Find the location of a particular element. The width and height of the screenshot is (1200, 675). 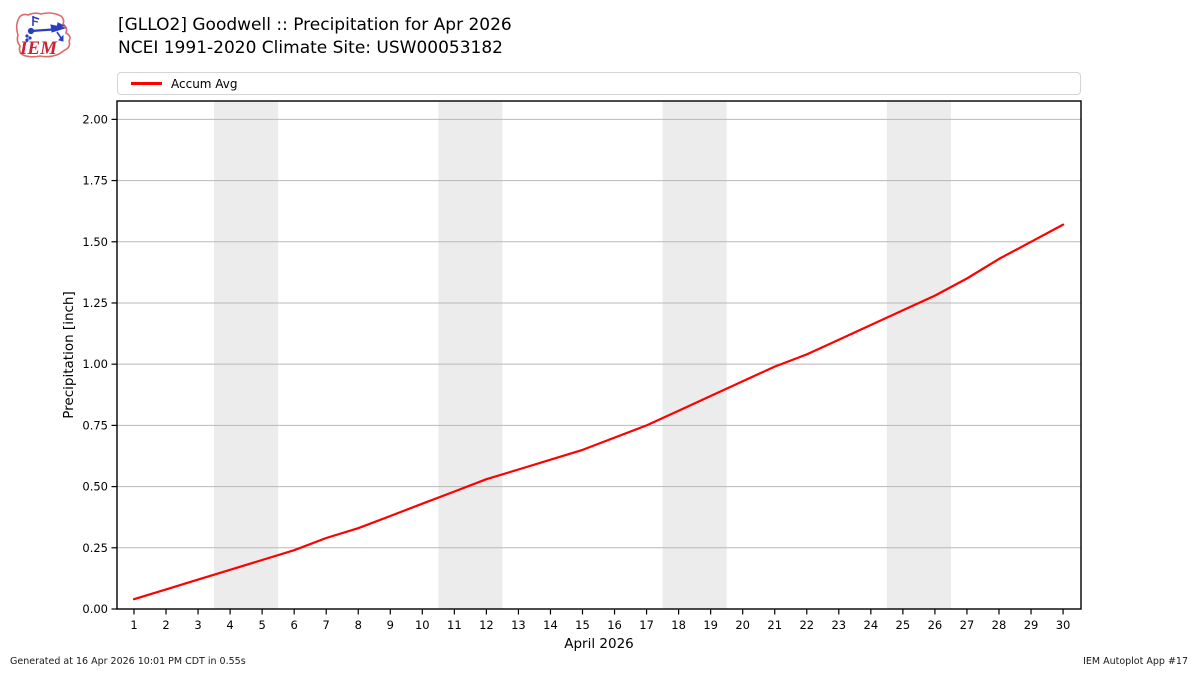

x-tick-label: 8 is located at coordinates (358, 625).